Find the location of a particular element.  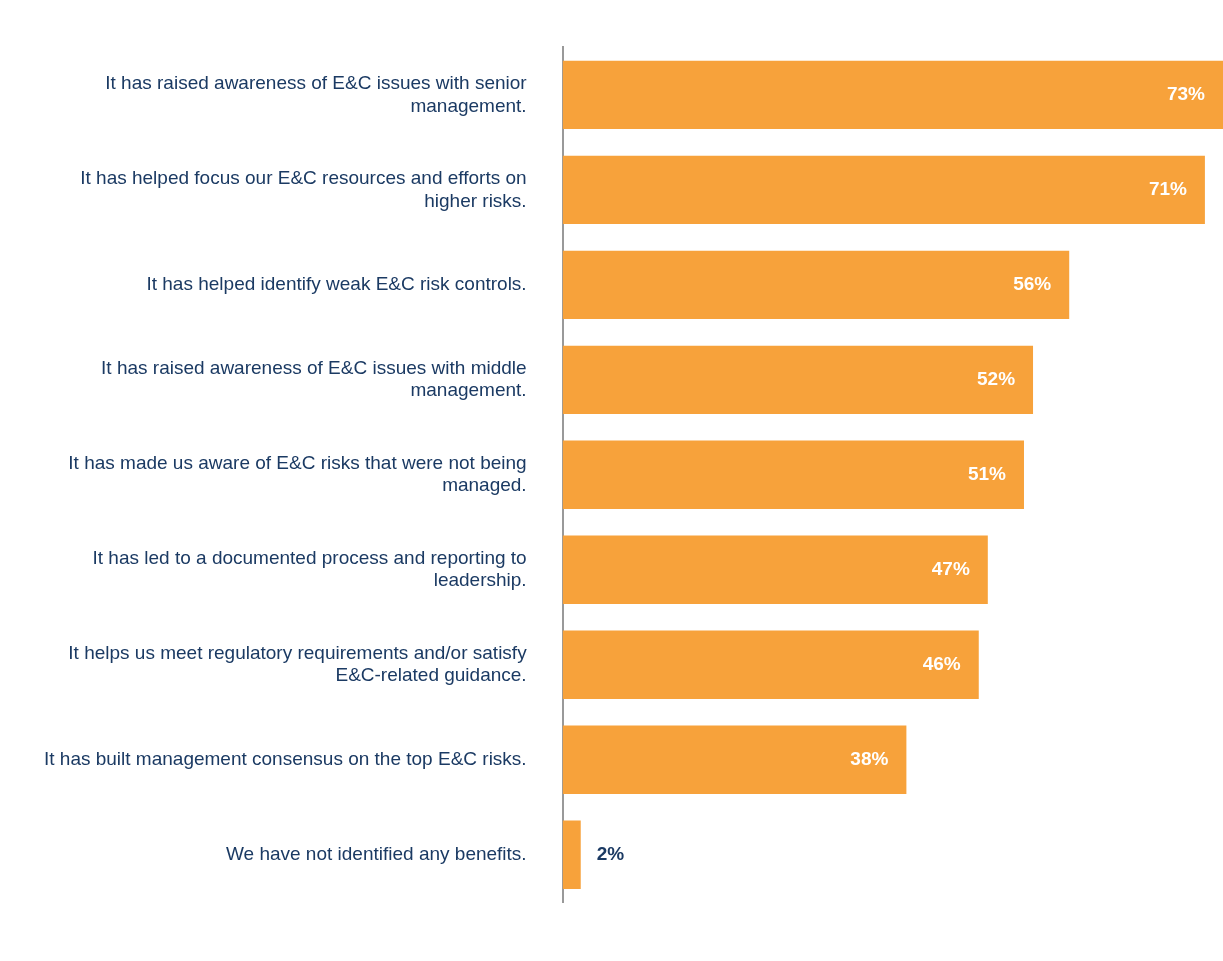

y-tick-label: It has raised awareness of E&C issues with senior management. is located at coordinates (316, 93).